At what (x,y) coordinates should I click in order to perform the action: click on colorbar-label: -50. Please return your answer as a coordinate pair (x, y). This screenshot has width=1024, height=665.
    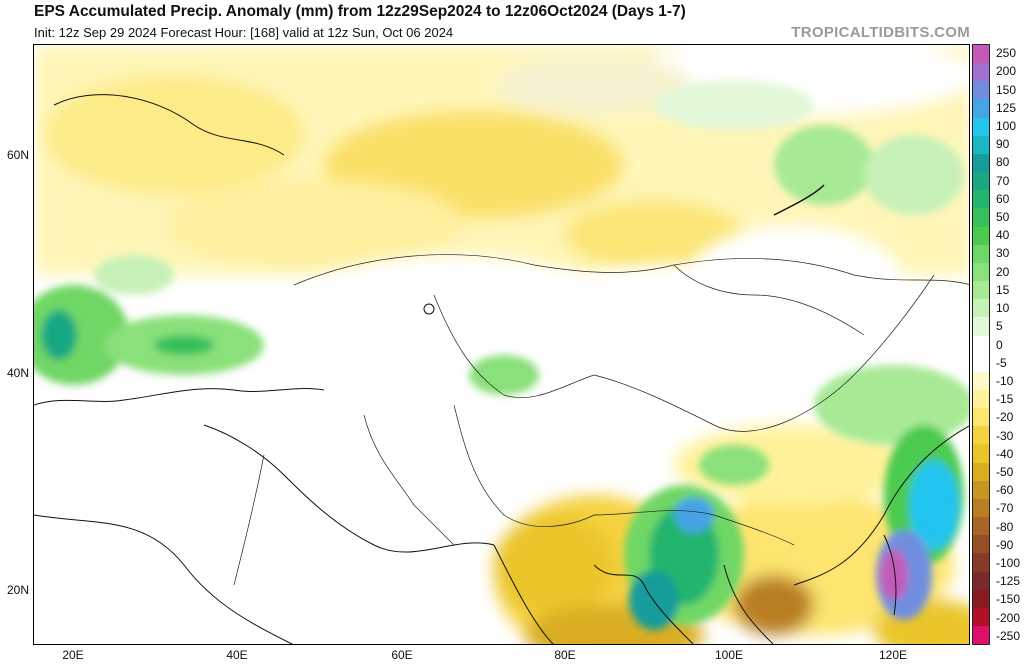
    Looking at the image, I should click on (1005, 471).